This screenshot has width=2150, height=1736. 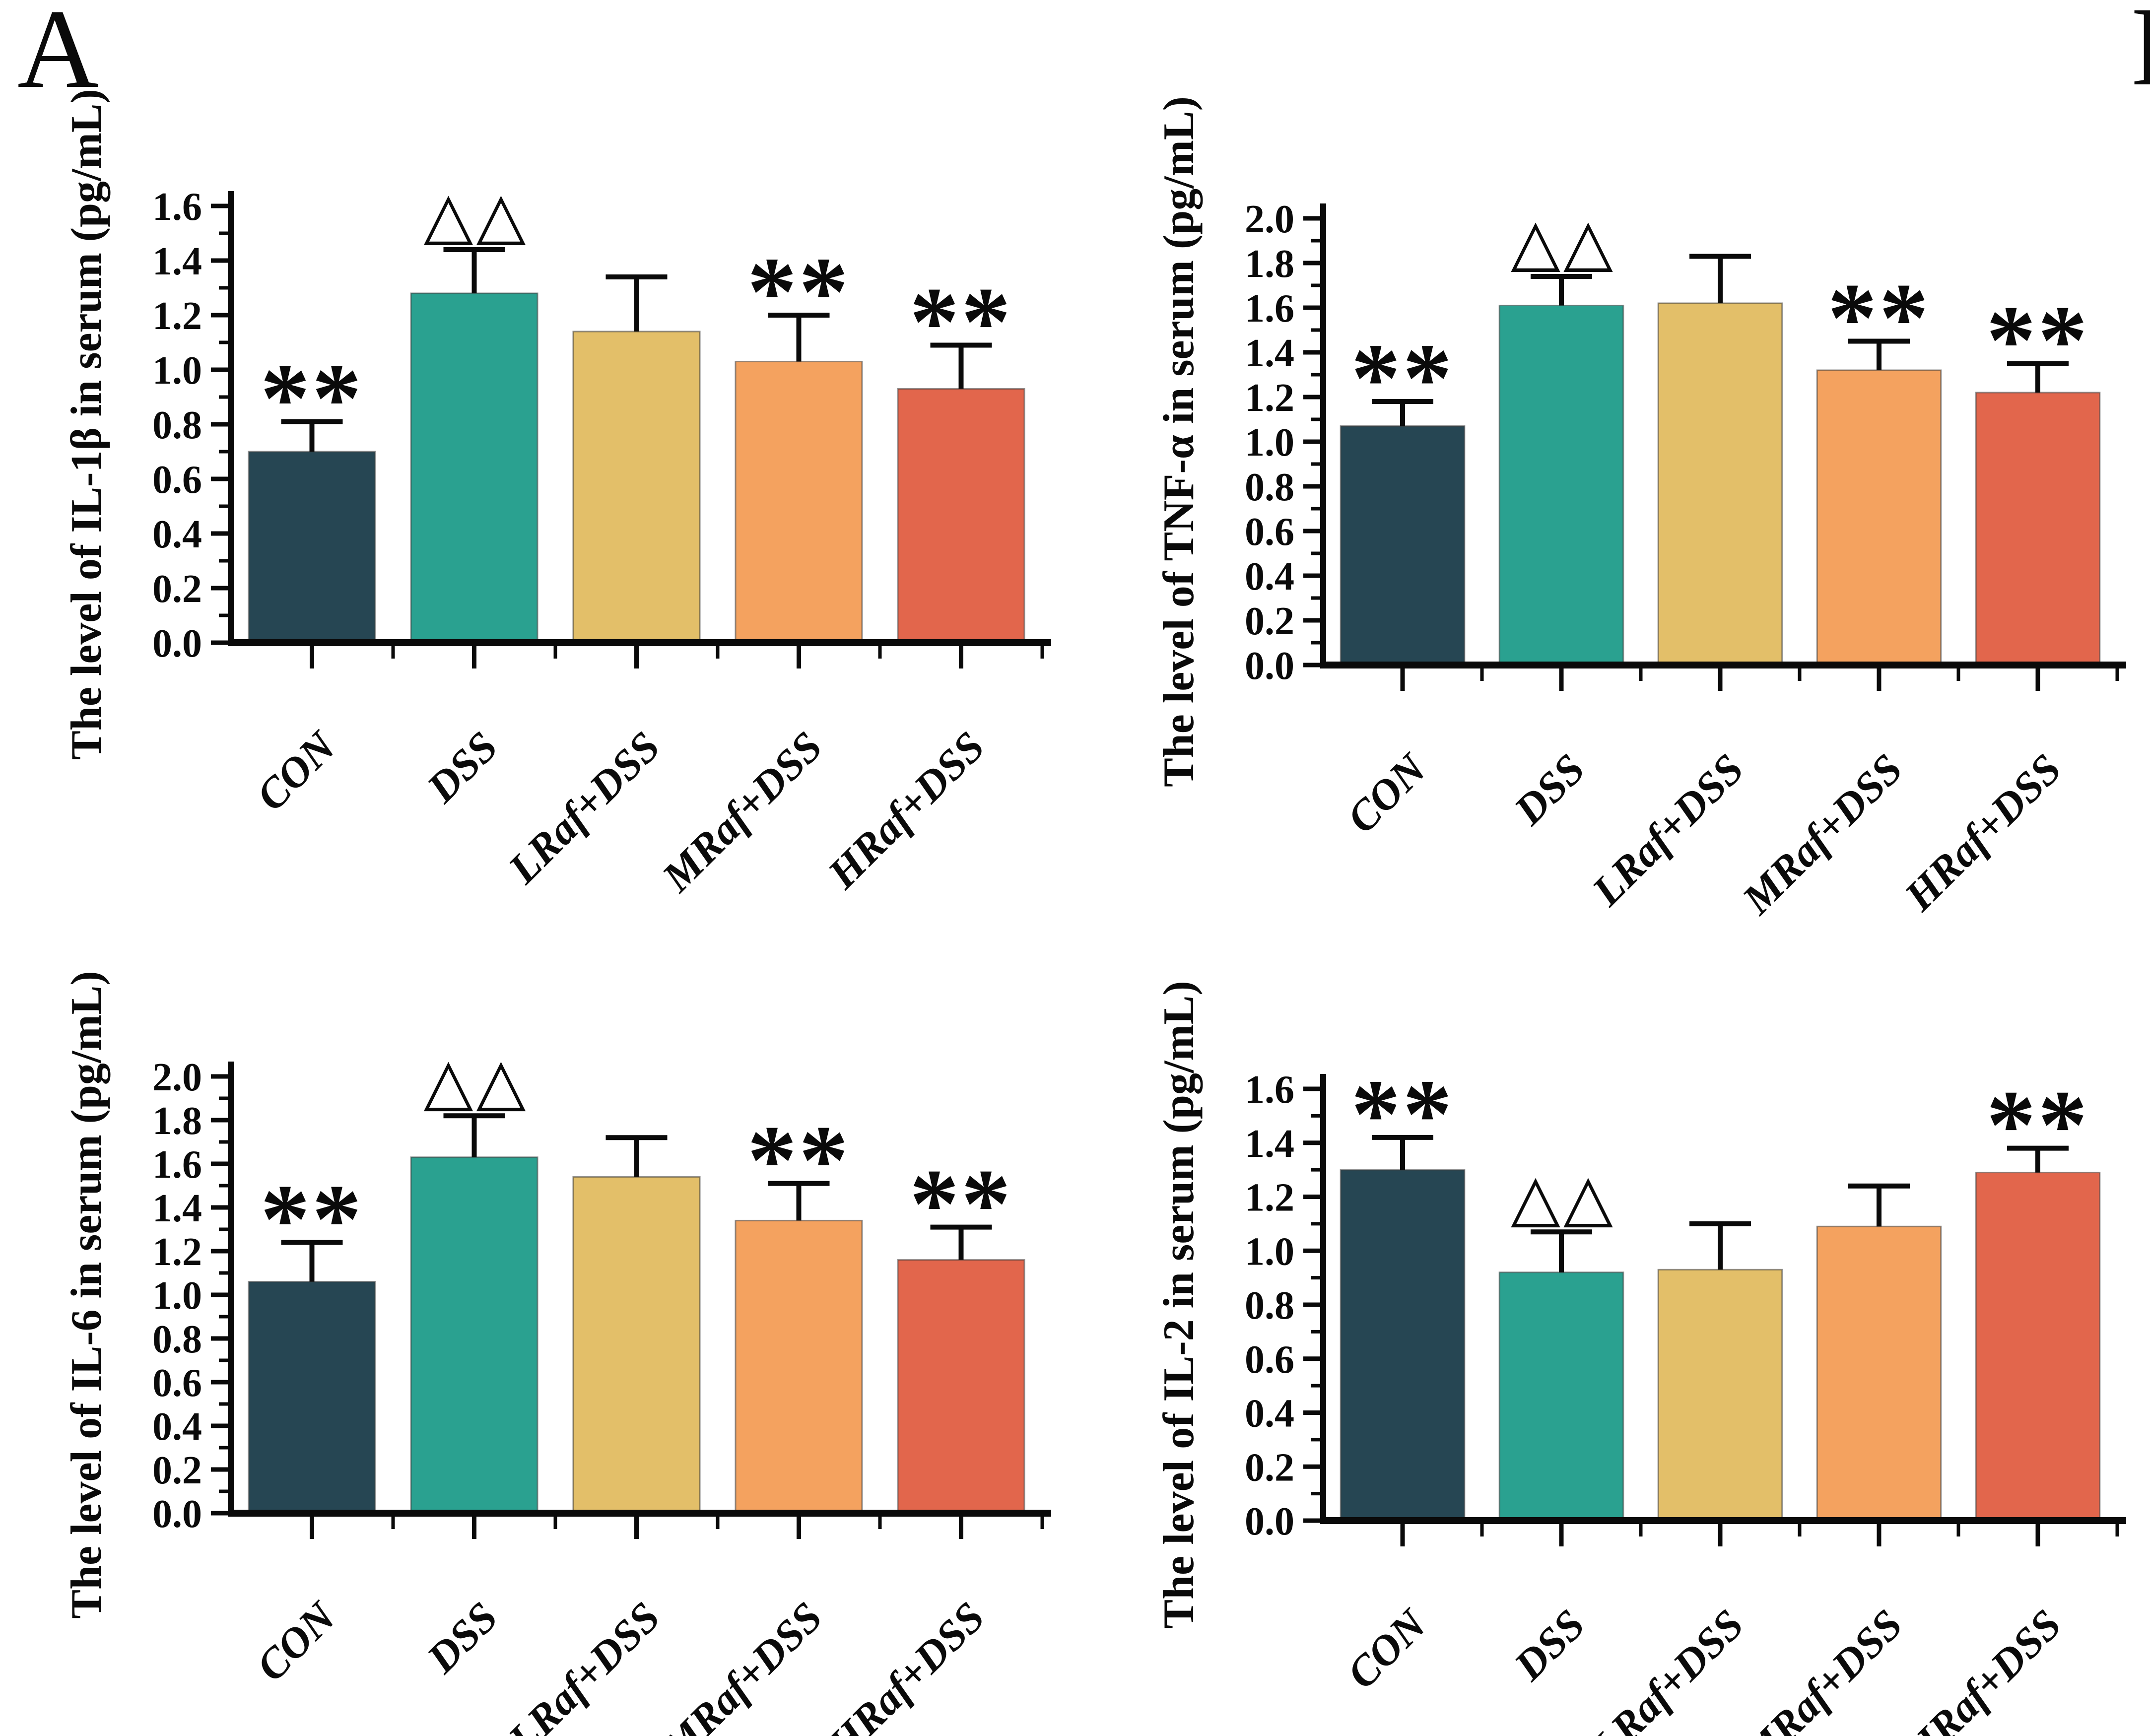 I want to click on panel-letter-b: B, so click(x=2140, y=51).